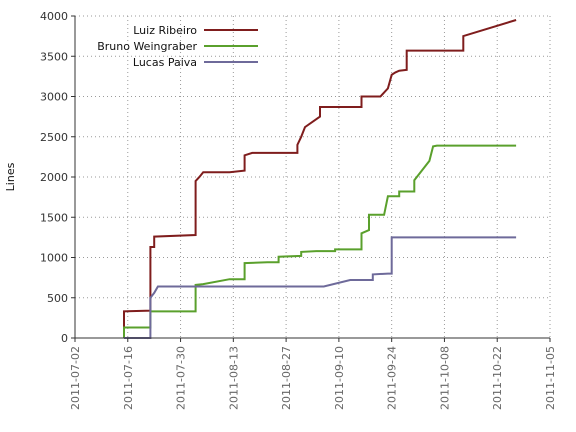  What do you see at coordinates (286, 378) in the screenshot?
I see `x-tick-label: 2011-08-27` at bounding box center [286, 378].